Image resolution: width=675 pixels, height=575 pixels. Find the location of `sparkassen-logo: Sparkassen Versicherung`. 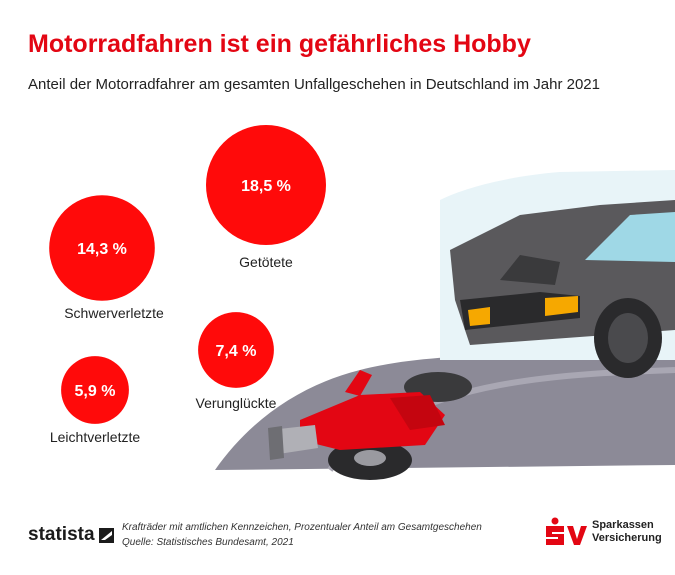

sparkassen-logo: Sparkassen Versicherung is located at coordinates (603, 532).